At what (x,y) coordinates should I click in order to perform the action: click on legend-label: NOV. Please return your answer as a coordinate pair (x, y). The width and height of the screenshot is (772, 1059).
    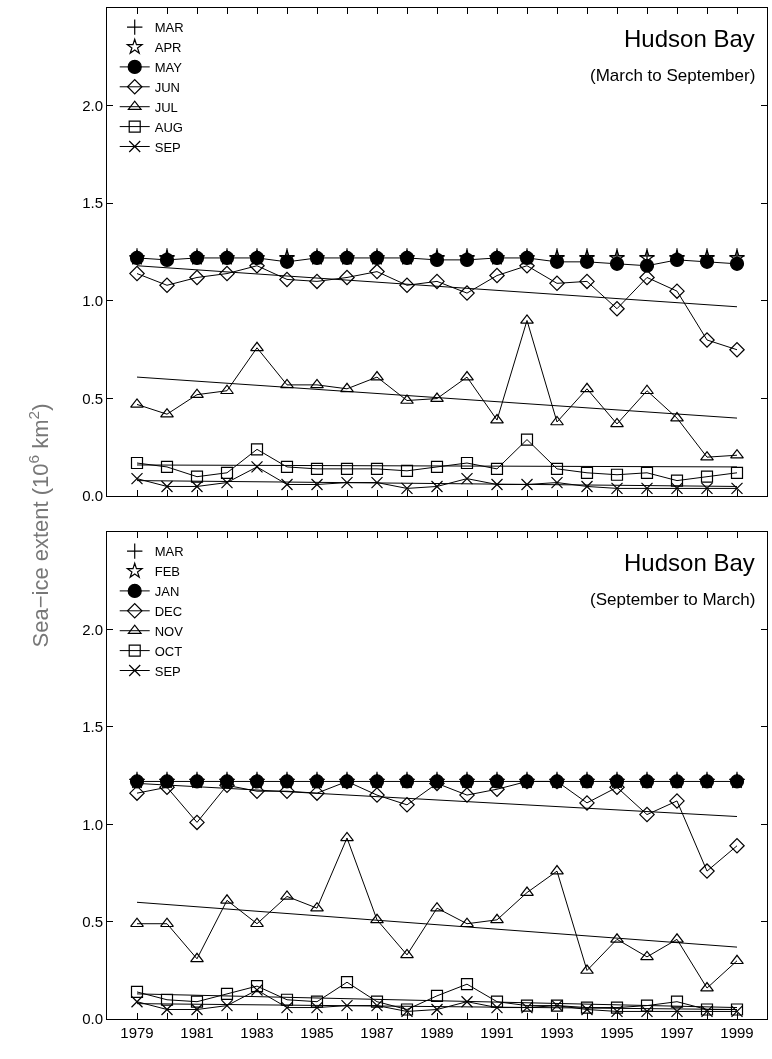
    Looking at the image, I should click on (169, 631).